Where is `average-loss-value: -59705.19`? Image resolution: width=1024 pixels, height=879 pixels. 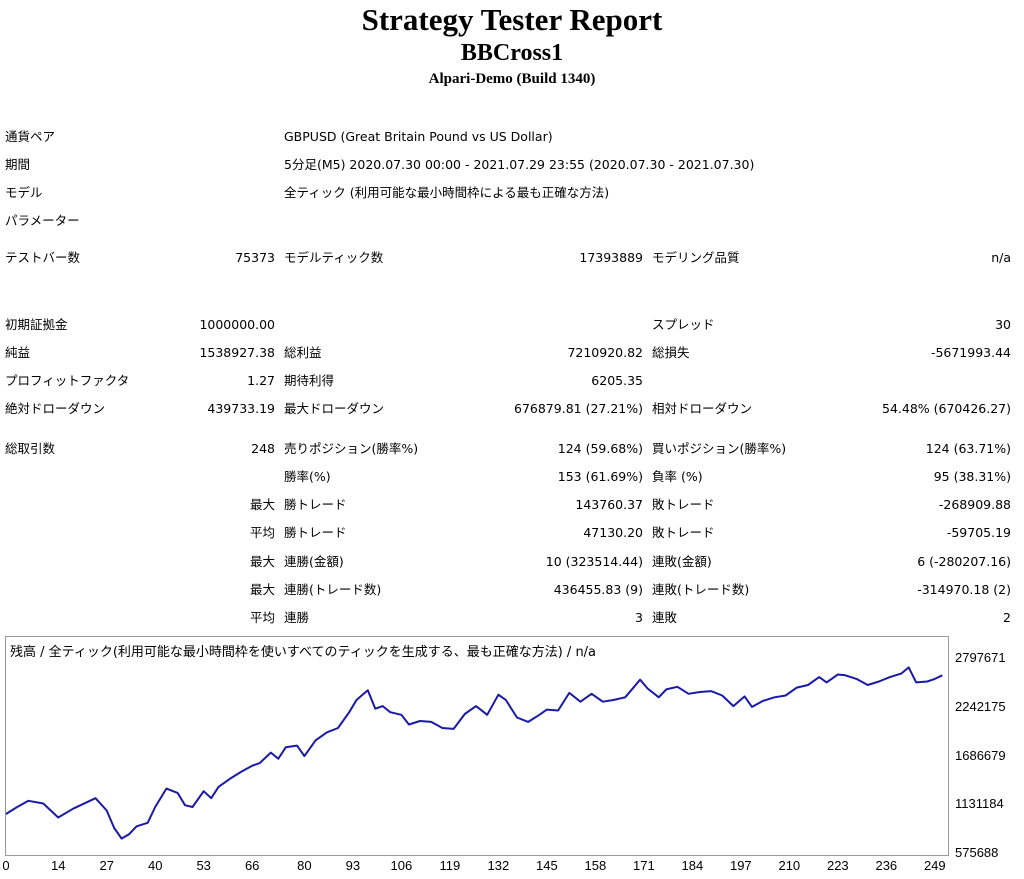 average-loss-value: -59705.19 is located at coordinates (978, 532).